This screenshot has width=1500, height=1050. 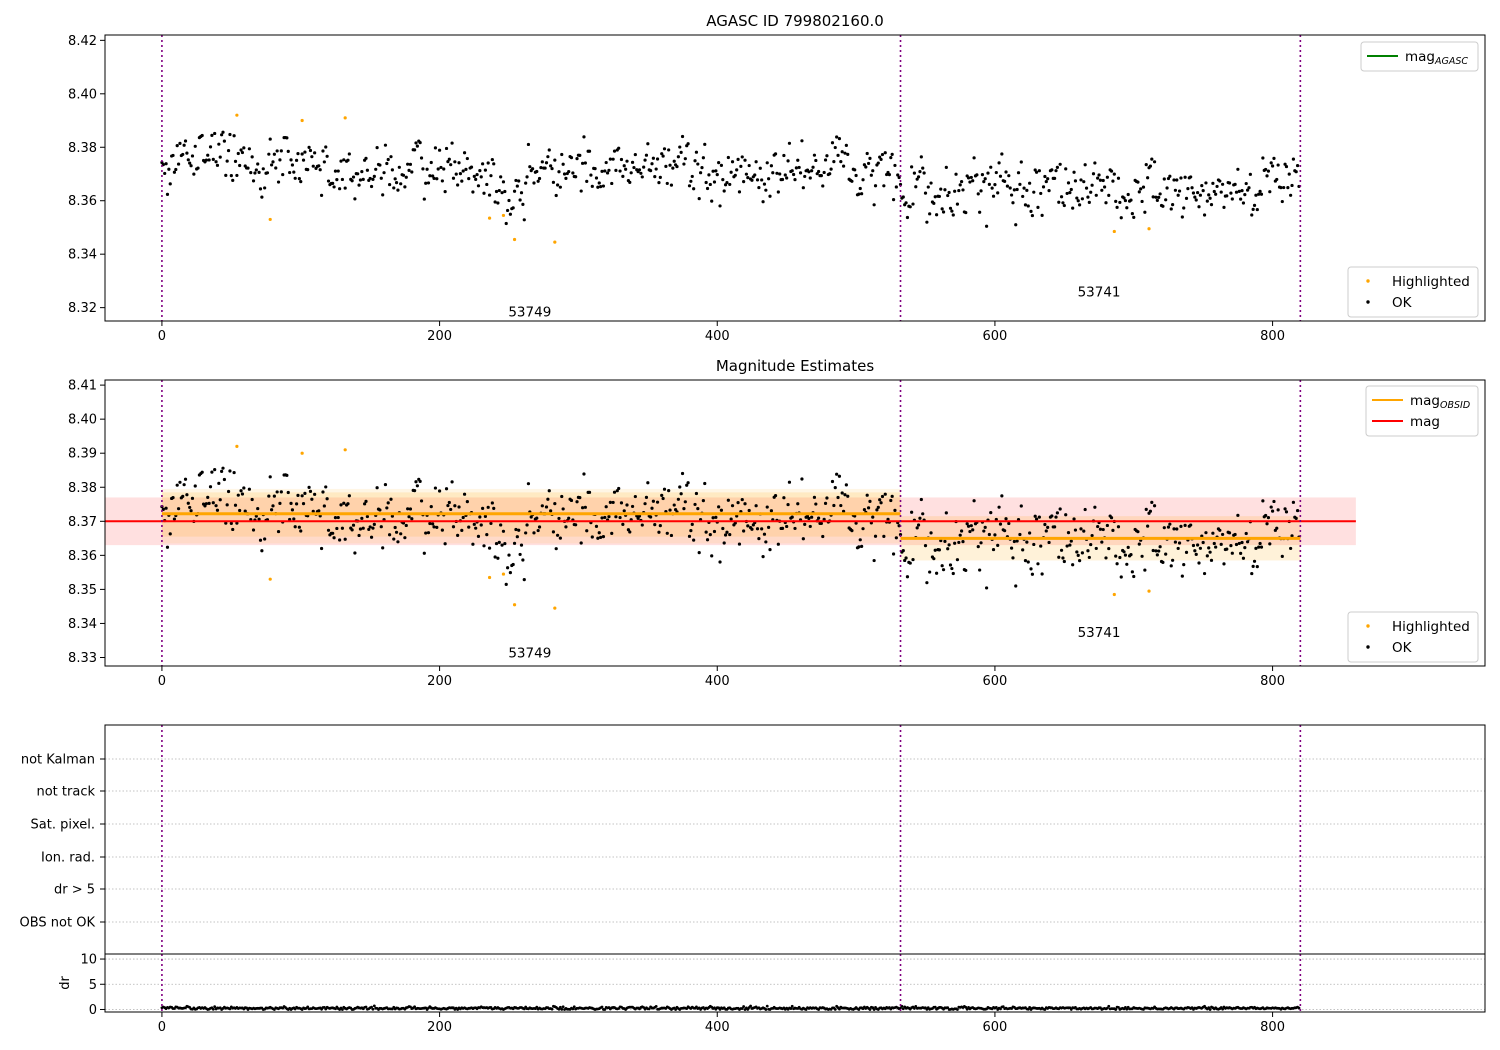 What do you see at coordinates (439, 336) in the screenshot?
I see `top-xtick-label-200: 200` at bounding box center [439, 336].